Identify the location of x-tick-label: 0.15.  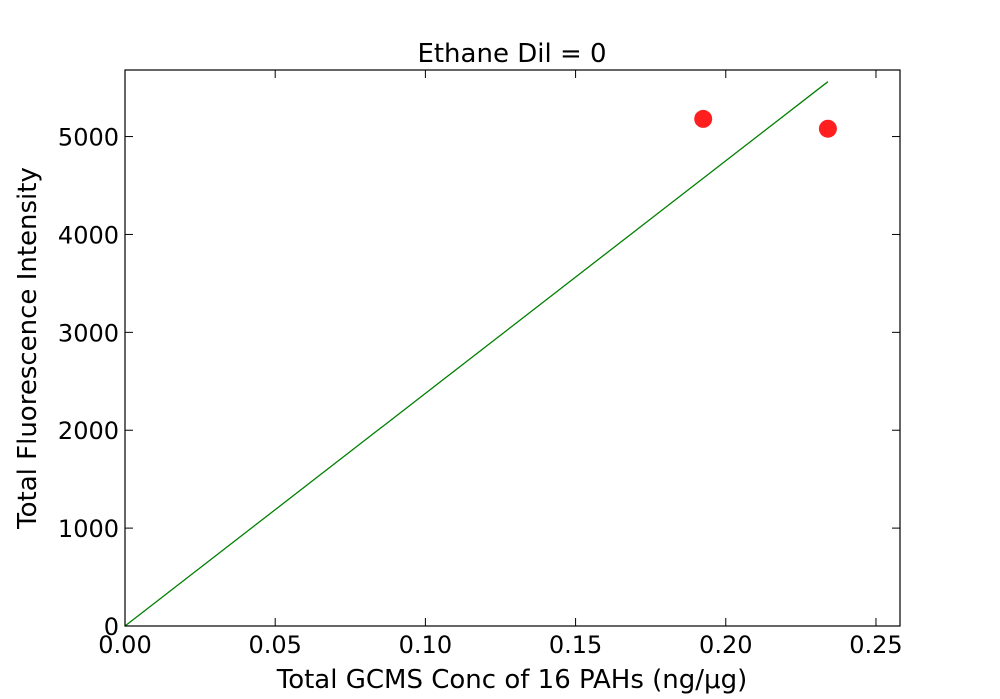
(575, 645).